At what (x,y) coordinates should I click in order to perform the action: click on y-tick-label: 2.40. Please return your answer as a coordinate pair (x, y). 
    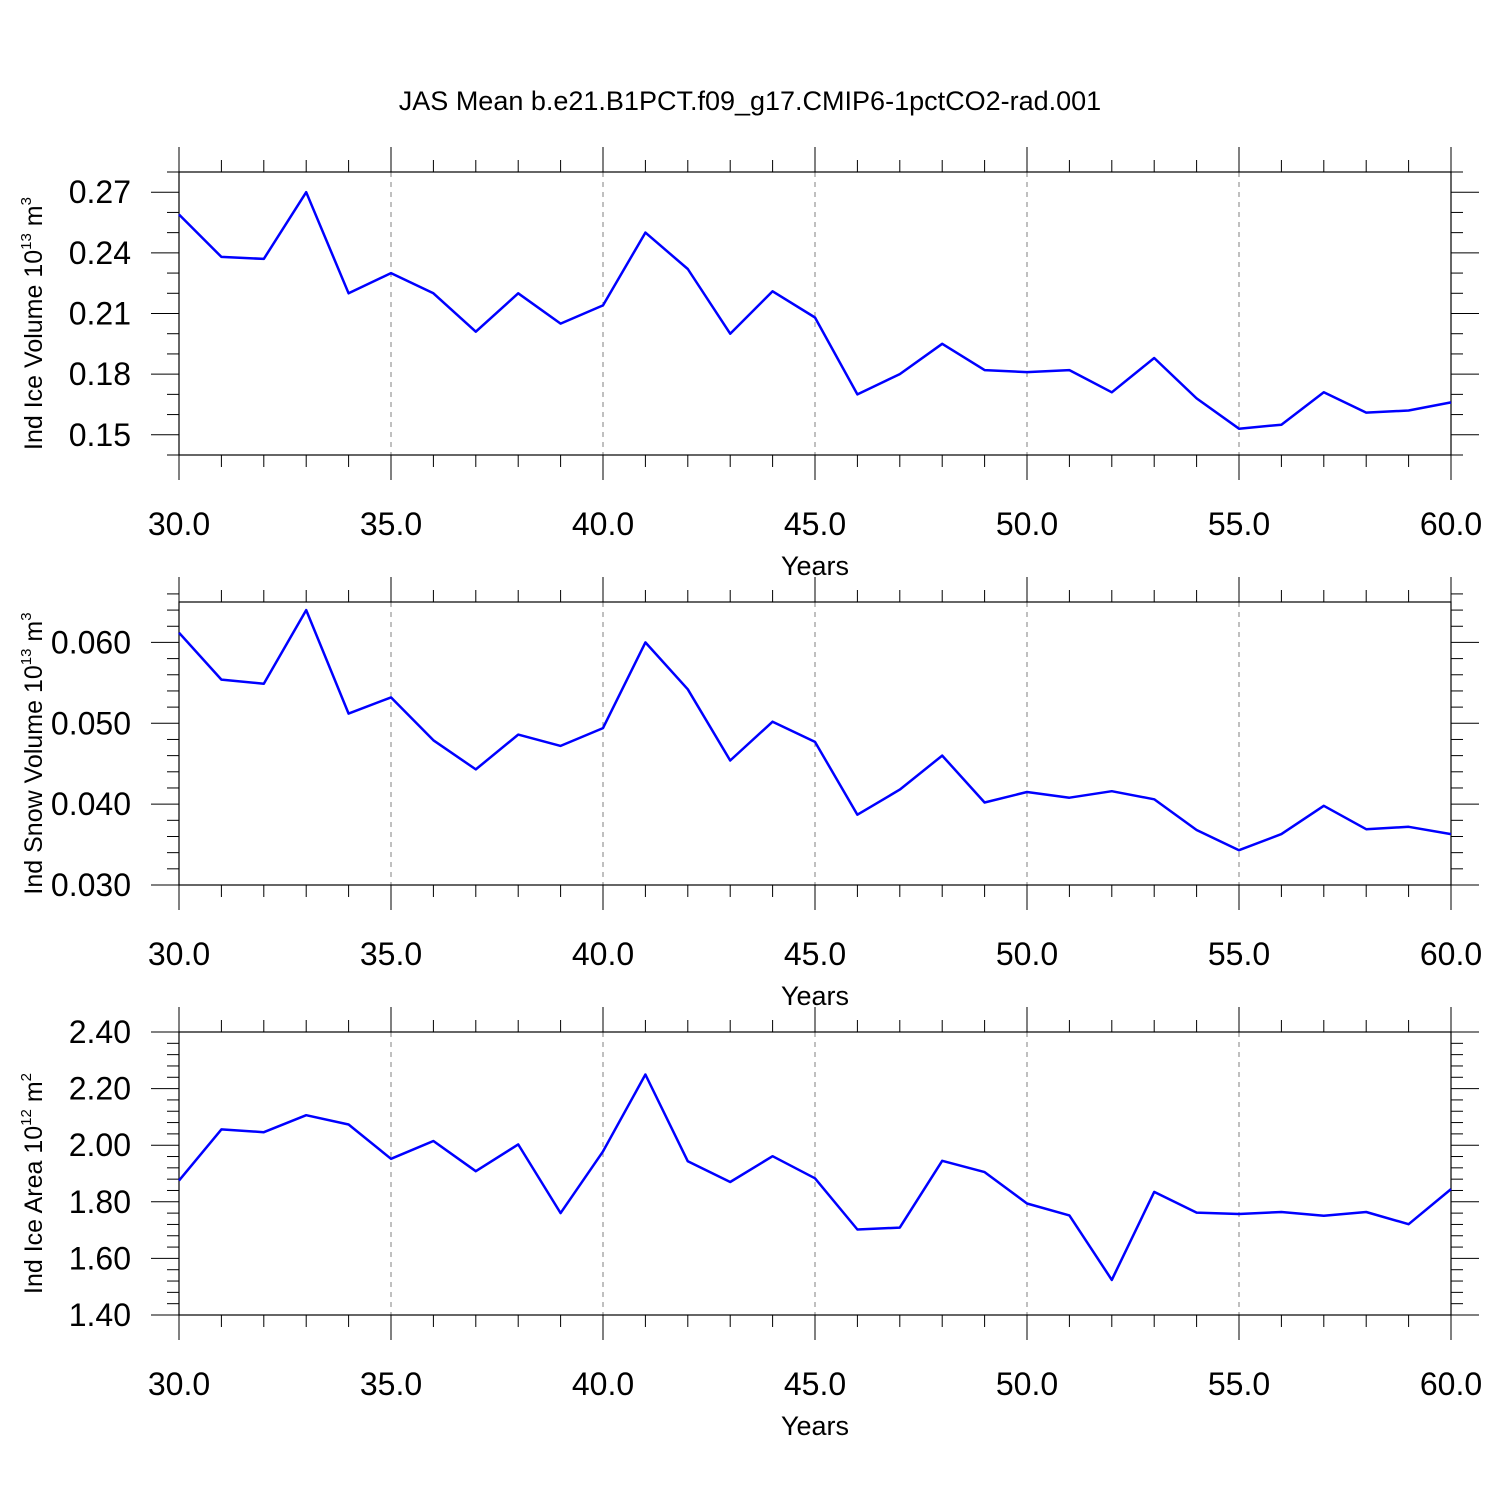
    Looking at the image, I should click on (100, 1032).